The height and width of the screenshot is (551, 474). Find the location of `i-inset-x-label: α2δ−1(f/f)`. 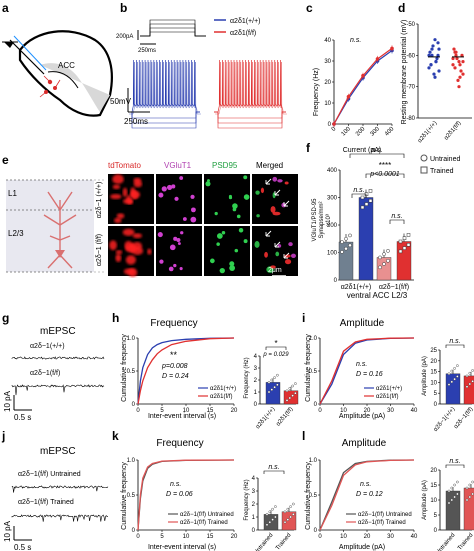

i-inset-x-label: α2δ−1(f/f) is located at coordinates (463, 418).